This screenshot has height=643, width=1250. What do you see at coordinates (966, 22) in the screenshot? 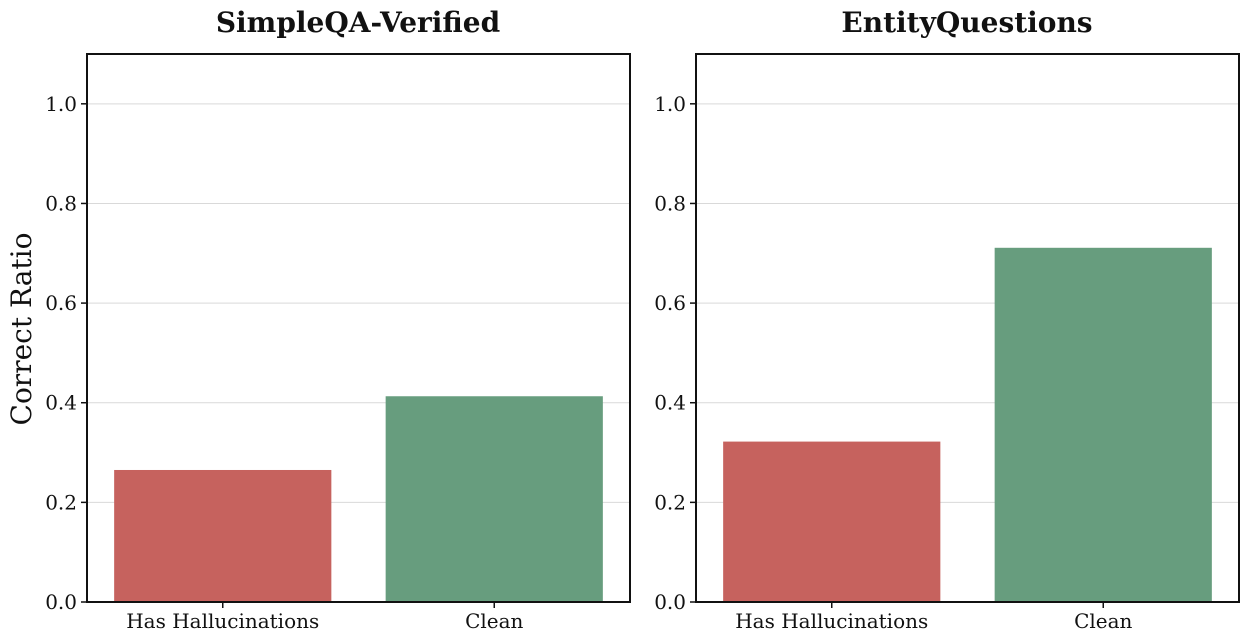
I see `chart-title: EntityQuestions` at bounding box center [966, 22].